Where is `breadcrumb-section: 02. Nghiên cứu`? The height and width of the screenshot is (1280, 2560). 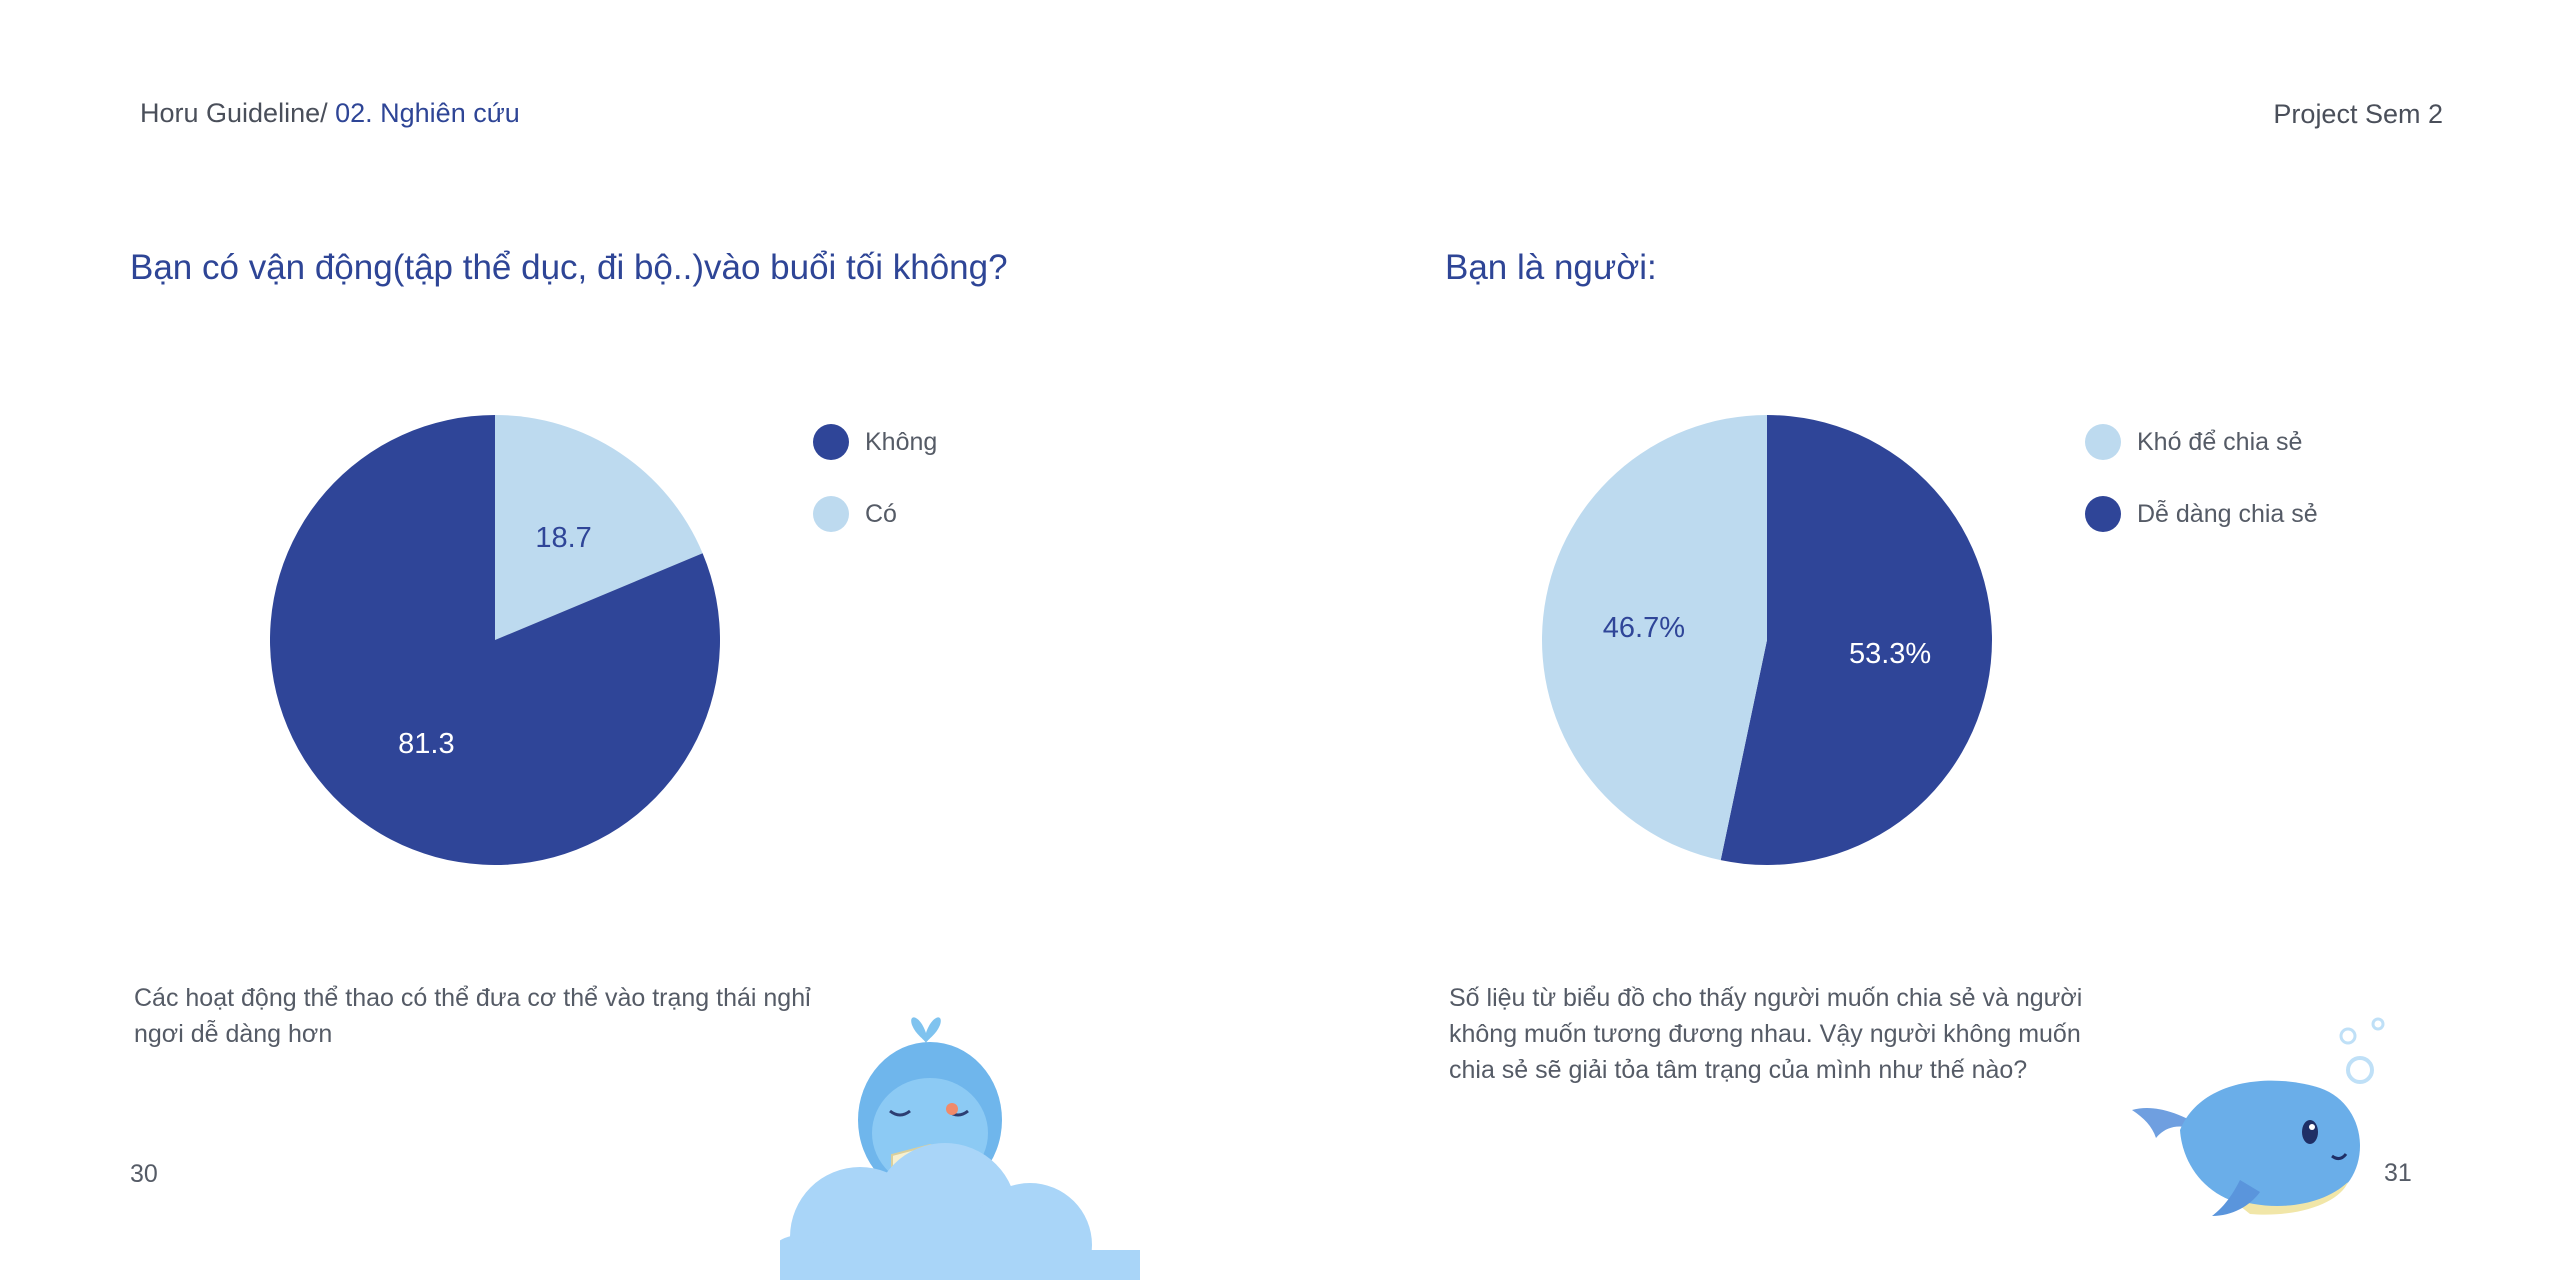
breadcrumb-section: 02. Nghiên cứu is located at coordinates (423, 113).